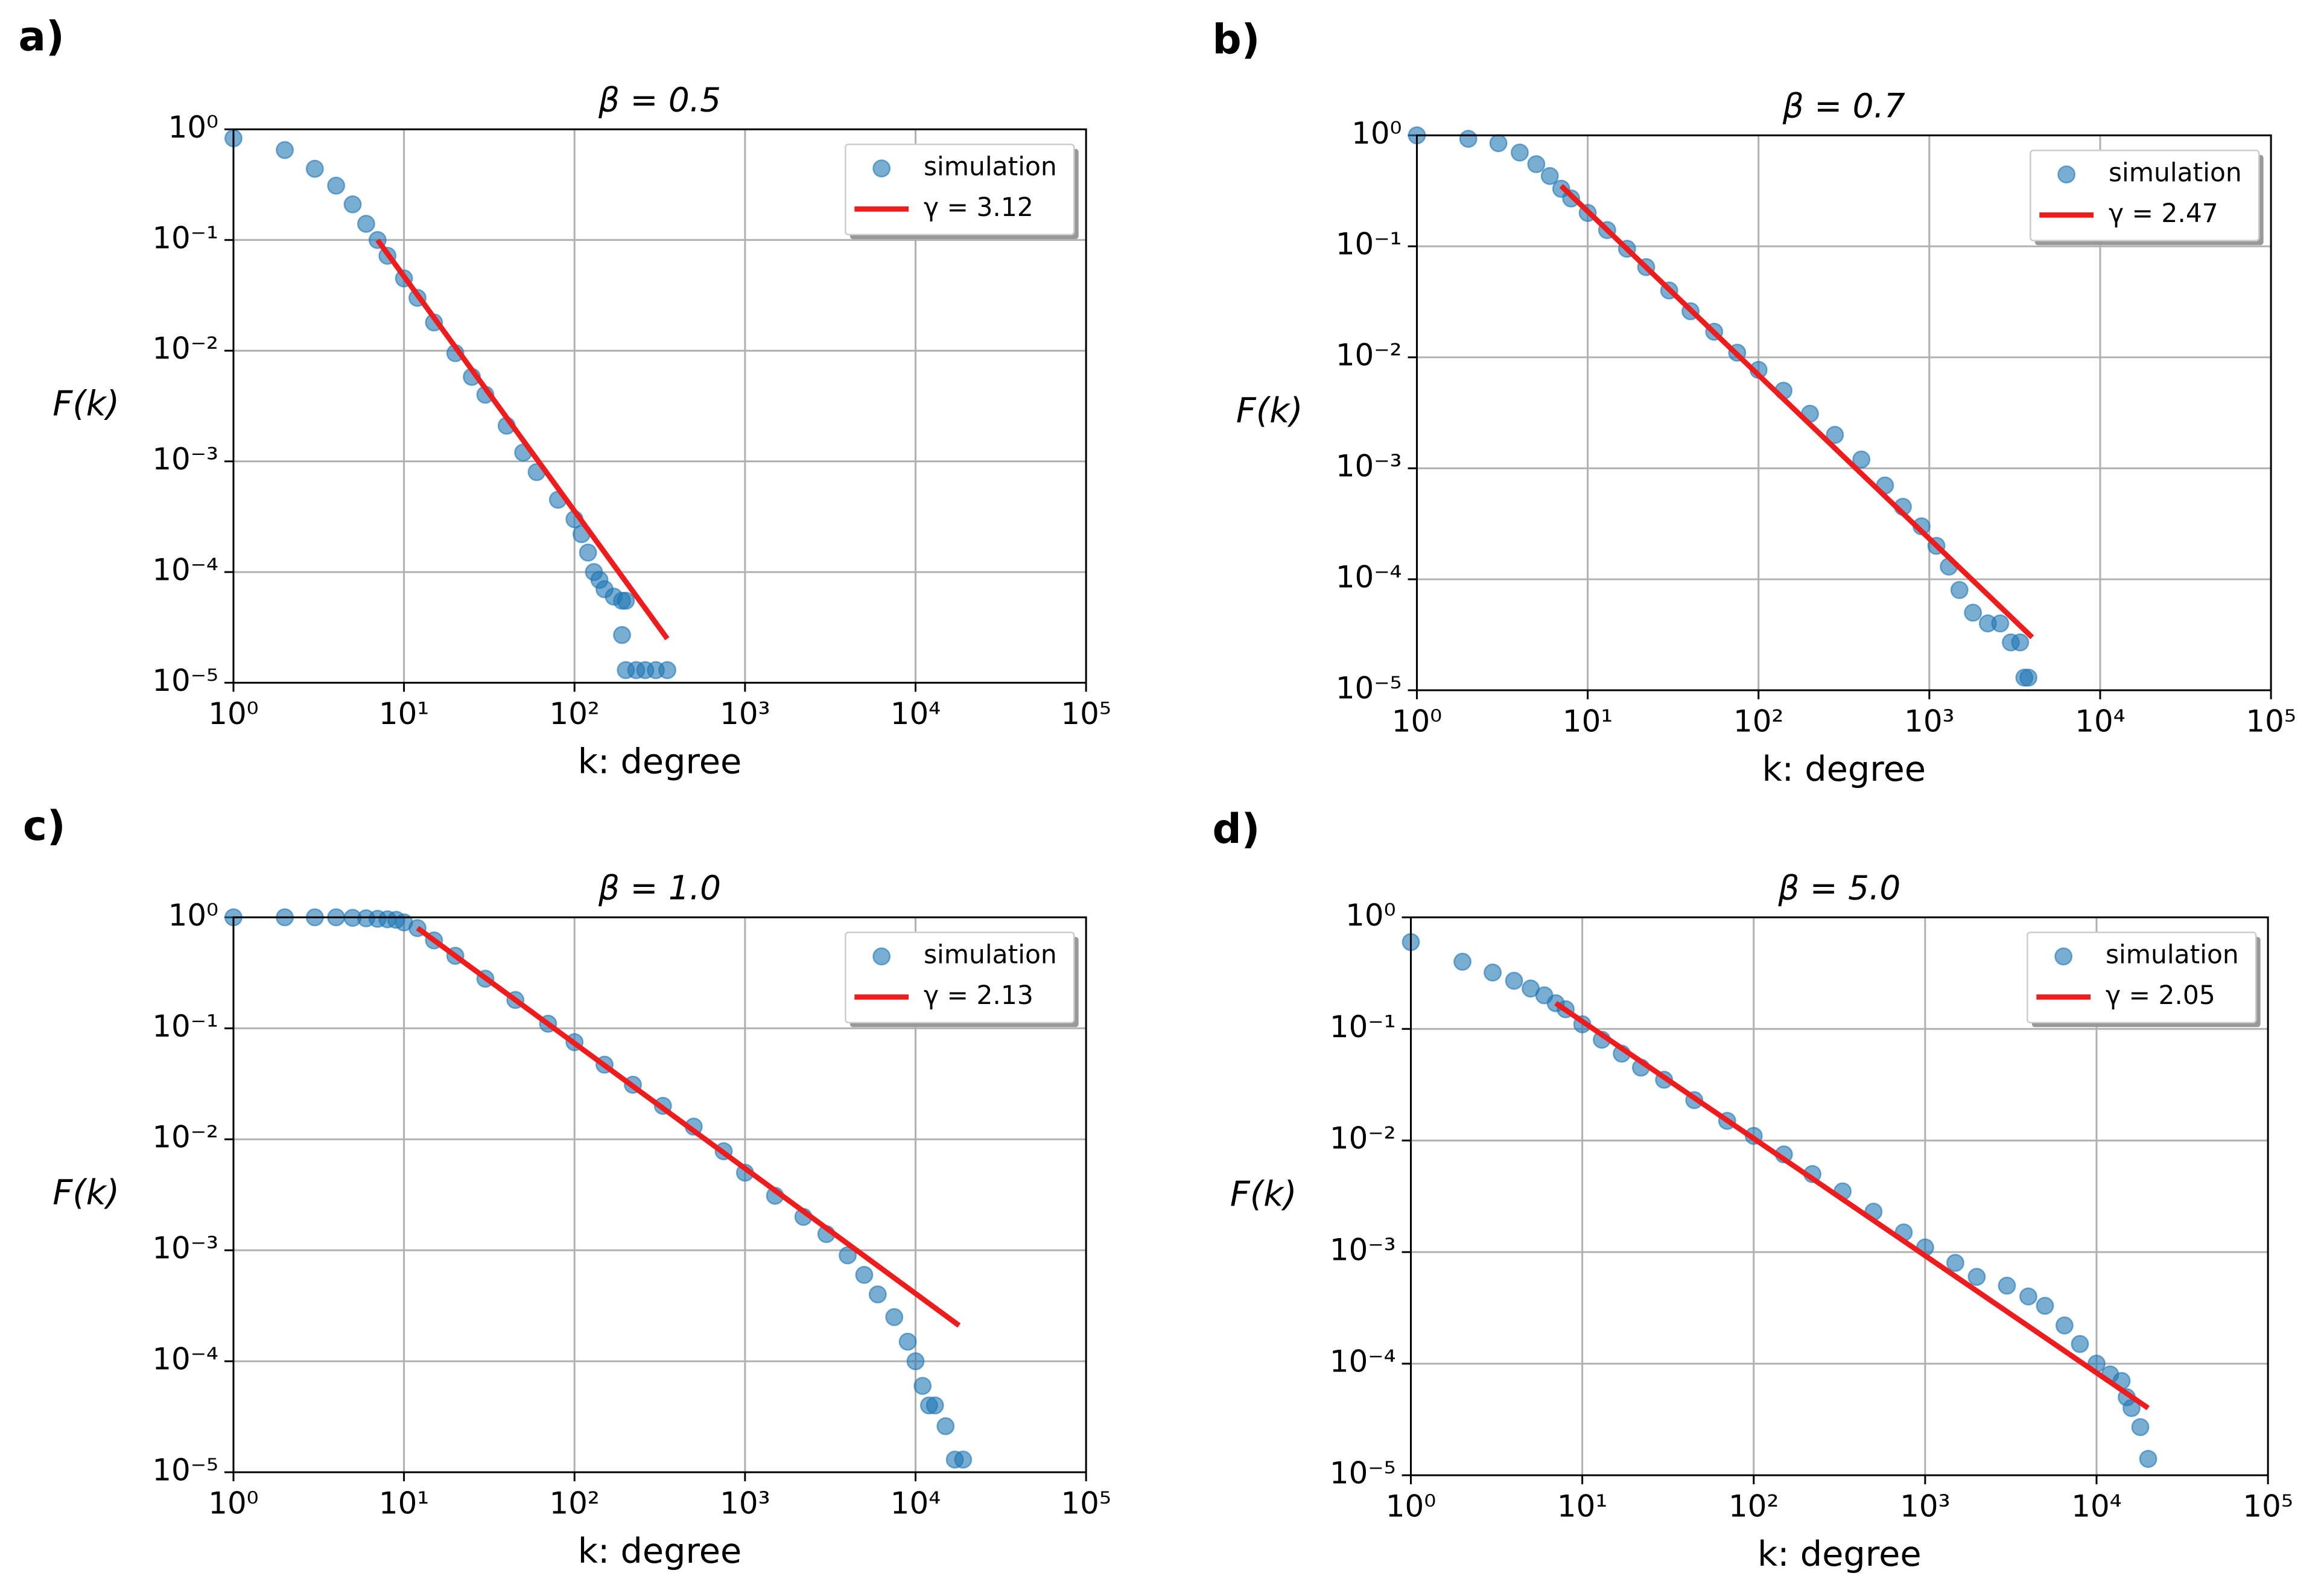  I want to click on legend-label: γ = 2.05, so click(2160, 995).